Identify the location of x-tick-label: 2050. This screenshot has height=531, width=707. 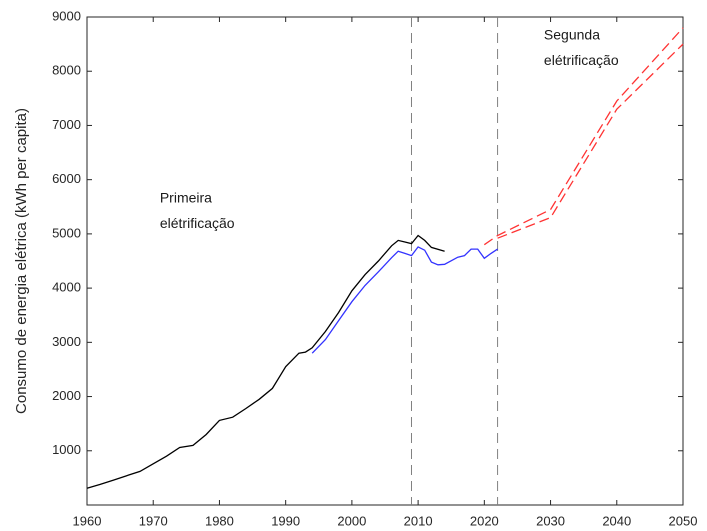
(683, 520).